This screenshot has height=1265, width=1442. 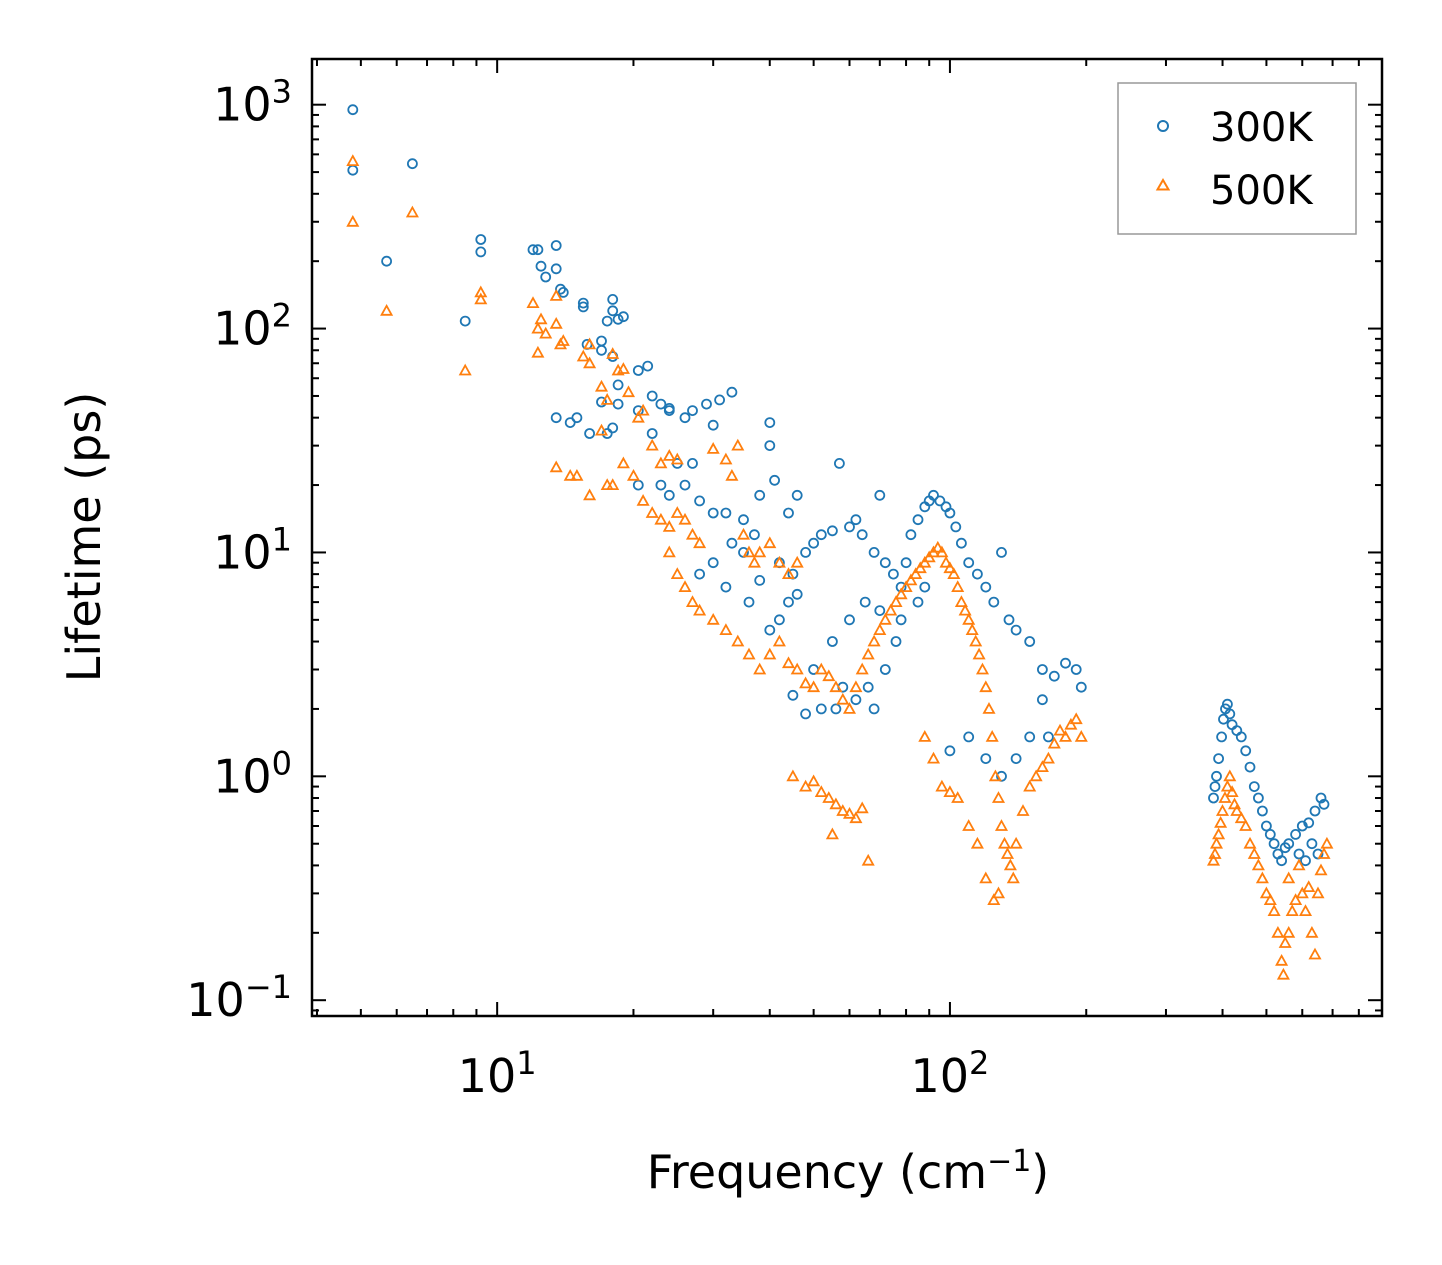 I want to click on legend-marker-500k, so click(x=1163, y=184).